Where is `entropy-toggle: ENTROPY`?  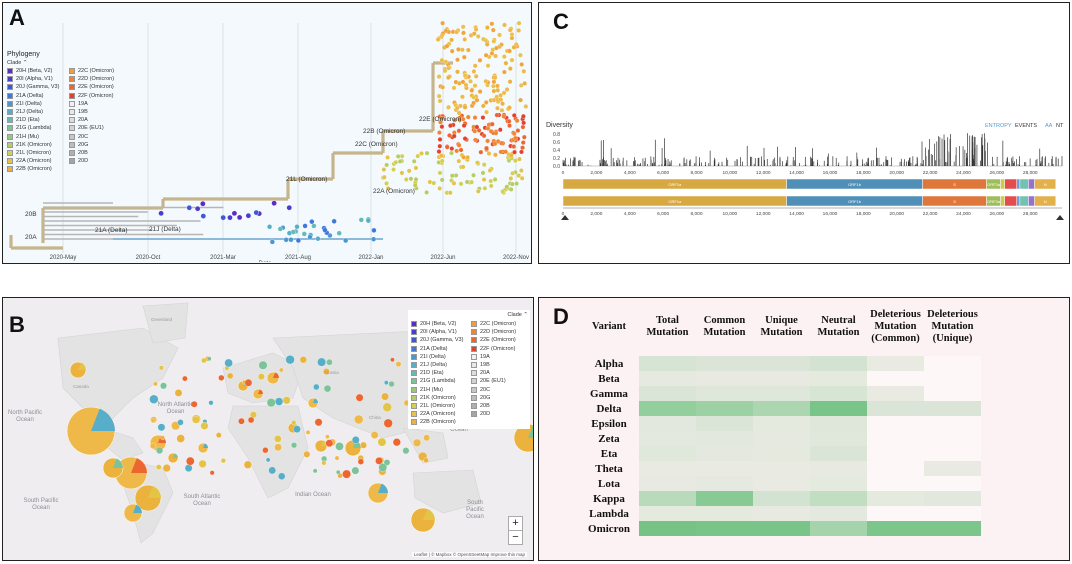
entropy-toggle: ENTROPY is located at coordinates (998, 126).